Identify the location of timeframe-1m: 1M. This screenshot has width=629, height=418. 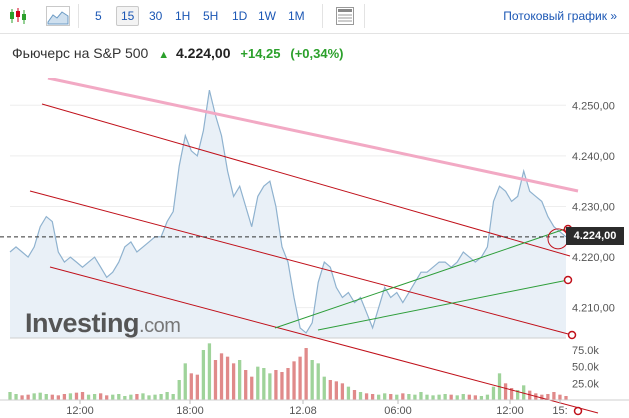
(296, 16).